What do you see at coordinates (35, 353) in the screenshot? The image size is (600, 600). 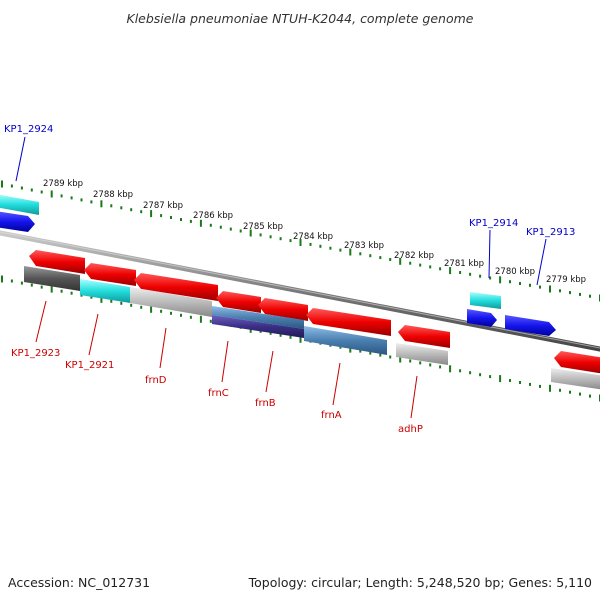 I see `label-kp1-2923: KP1_2923` at bounding box center [35, 353].